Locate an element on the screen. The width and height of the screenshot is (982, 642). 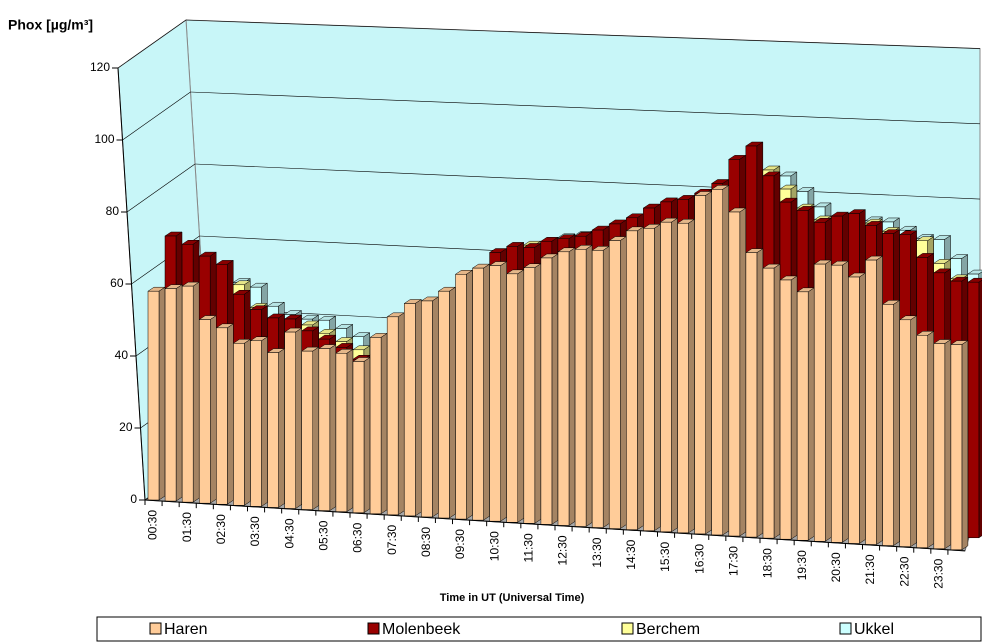
x-tick-label: 15:30 is located at coordinates (665, 556).